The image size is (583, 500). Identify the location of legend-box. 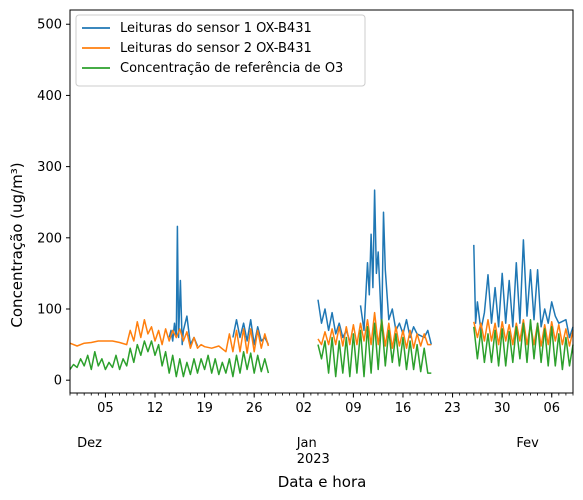
(220, 50).